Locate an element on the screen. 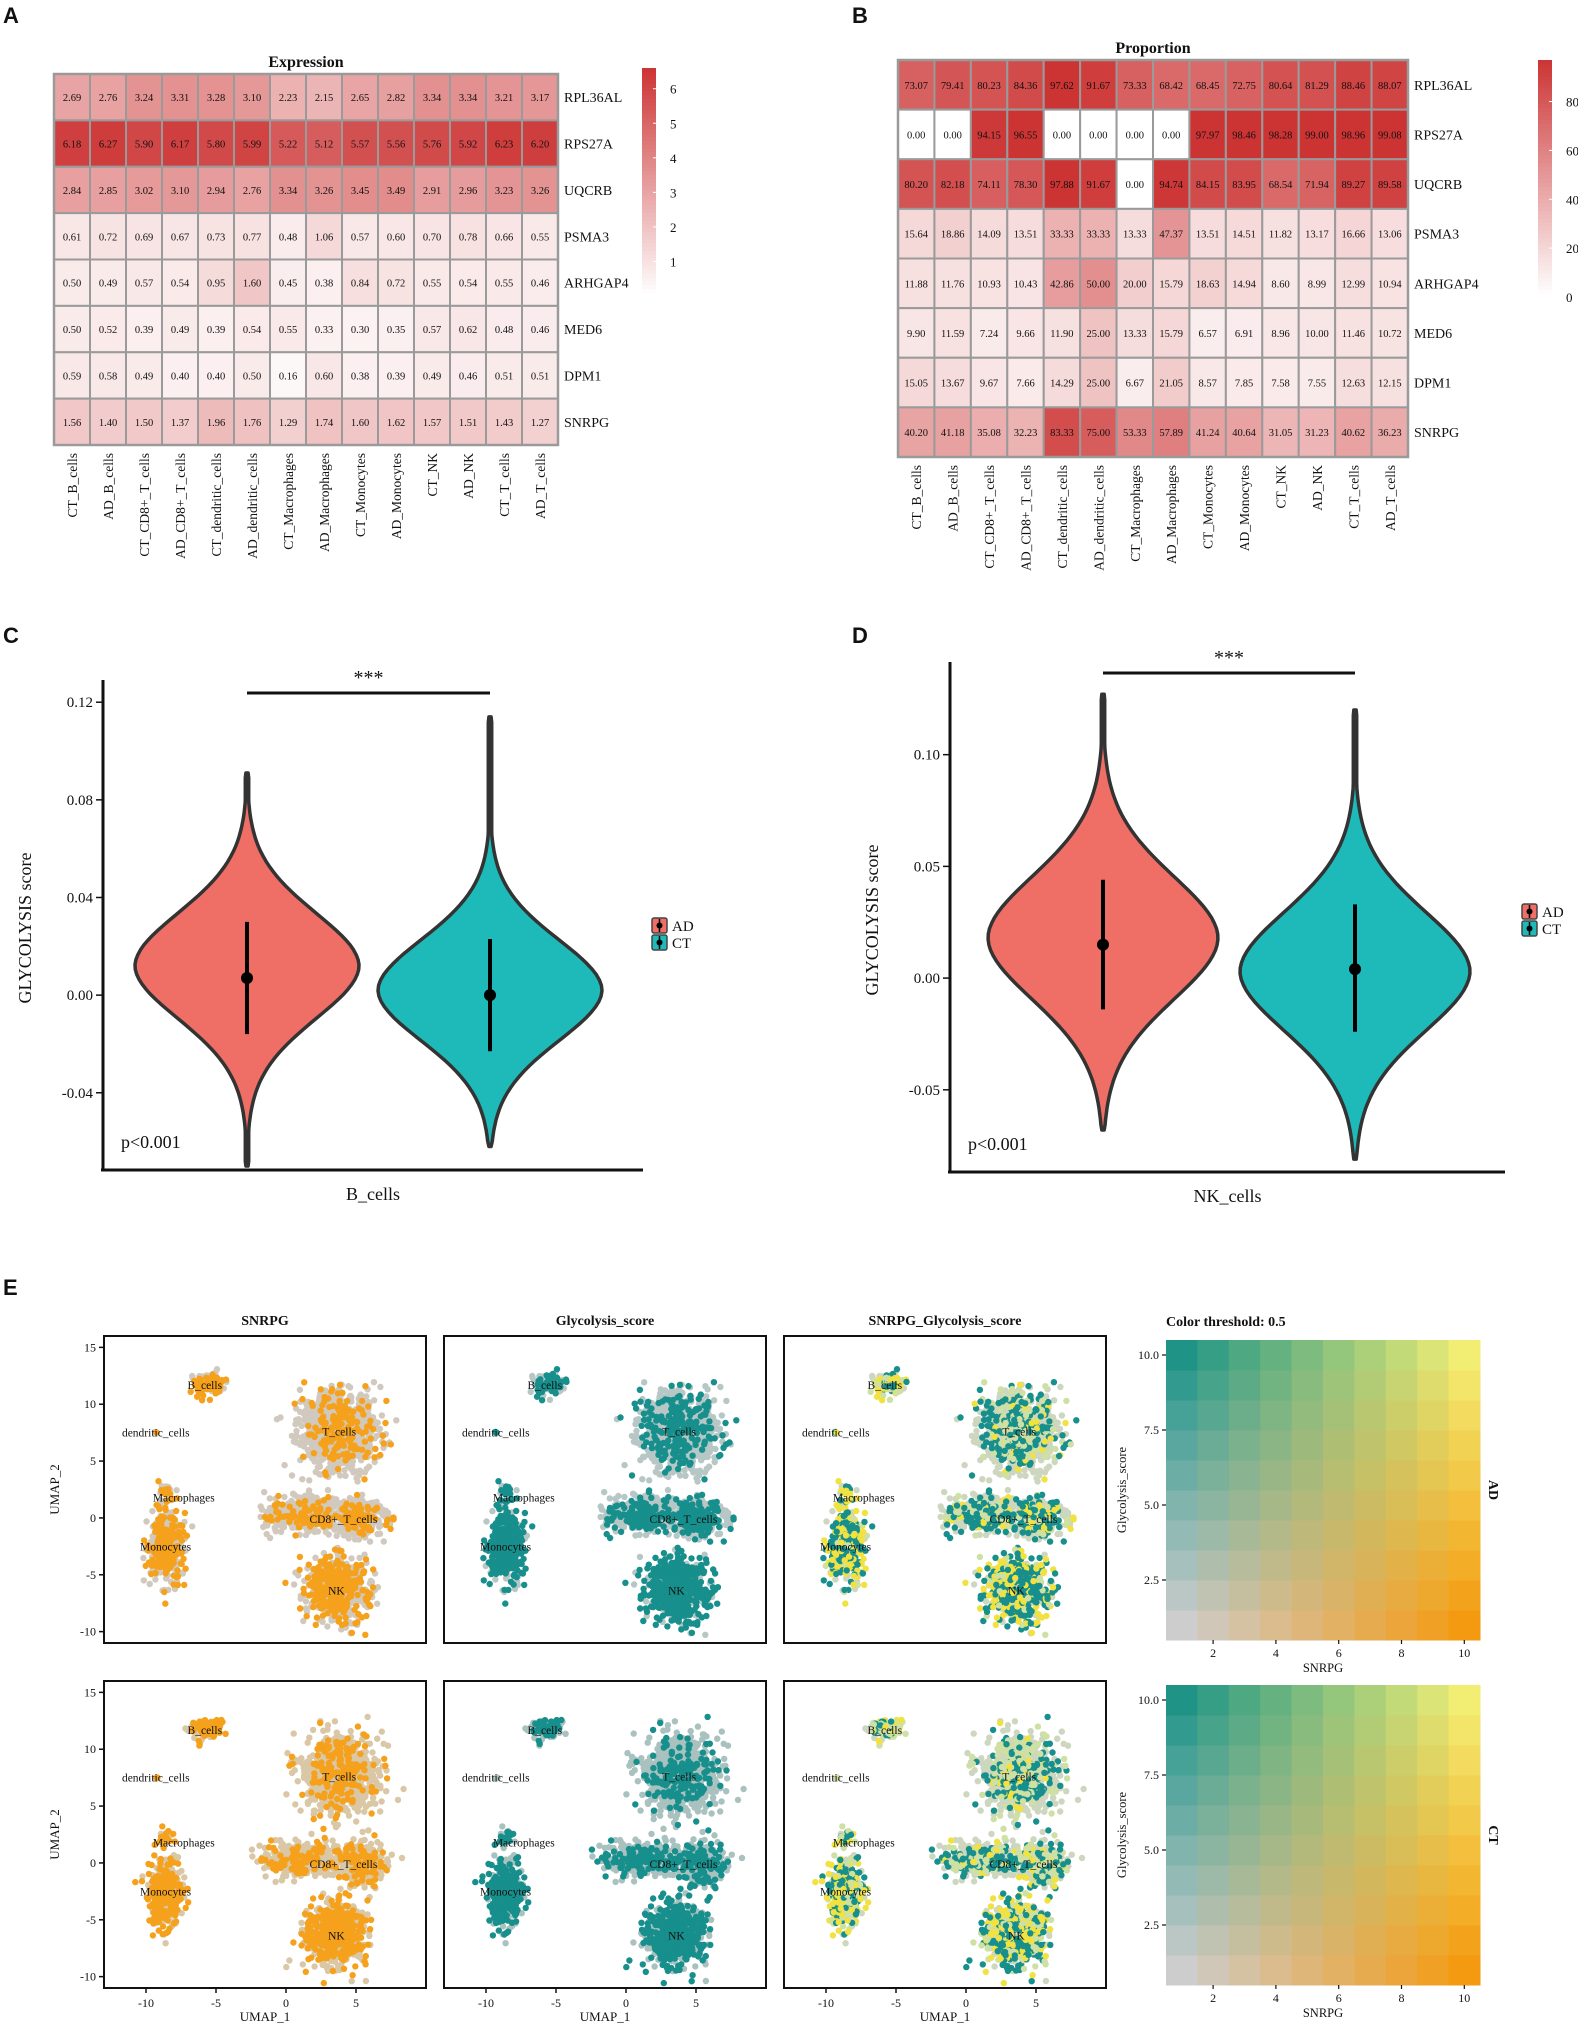  p-value-label: p<0.001 is located at coordinates (151, 1142).